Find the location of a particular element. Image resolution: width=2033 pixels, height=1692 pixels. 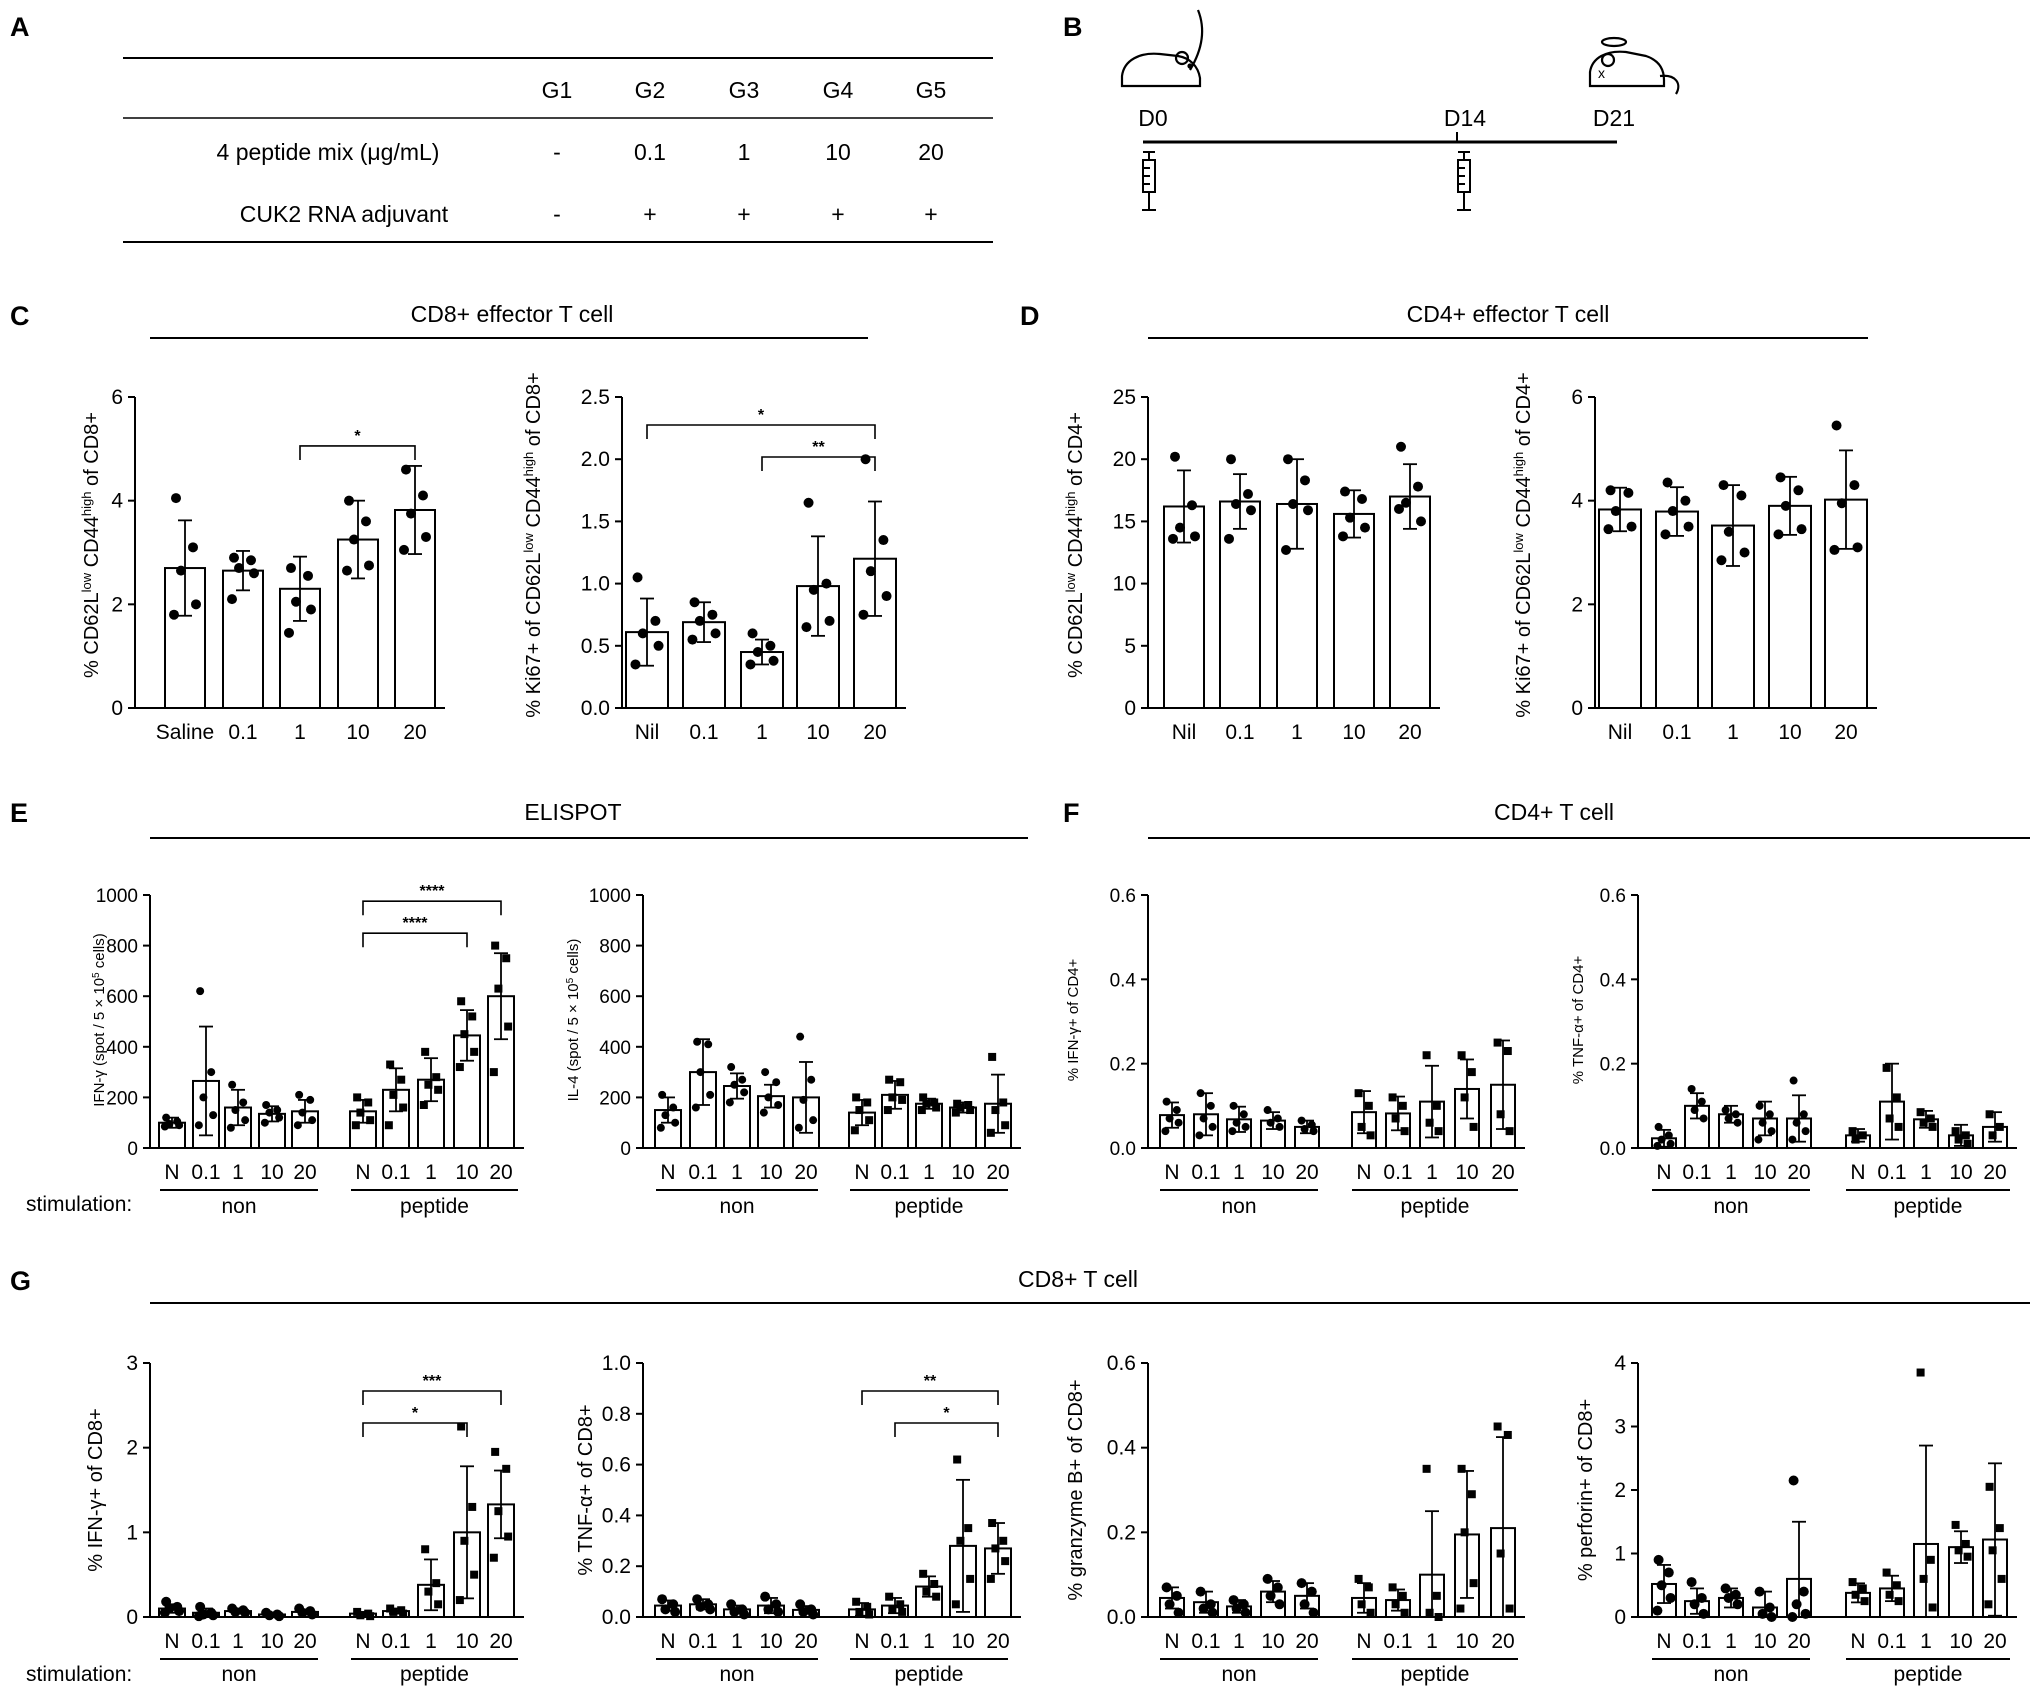

label-part: % TNF-α+ of CD8+ is located at coordinates (586, 1489).